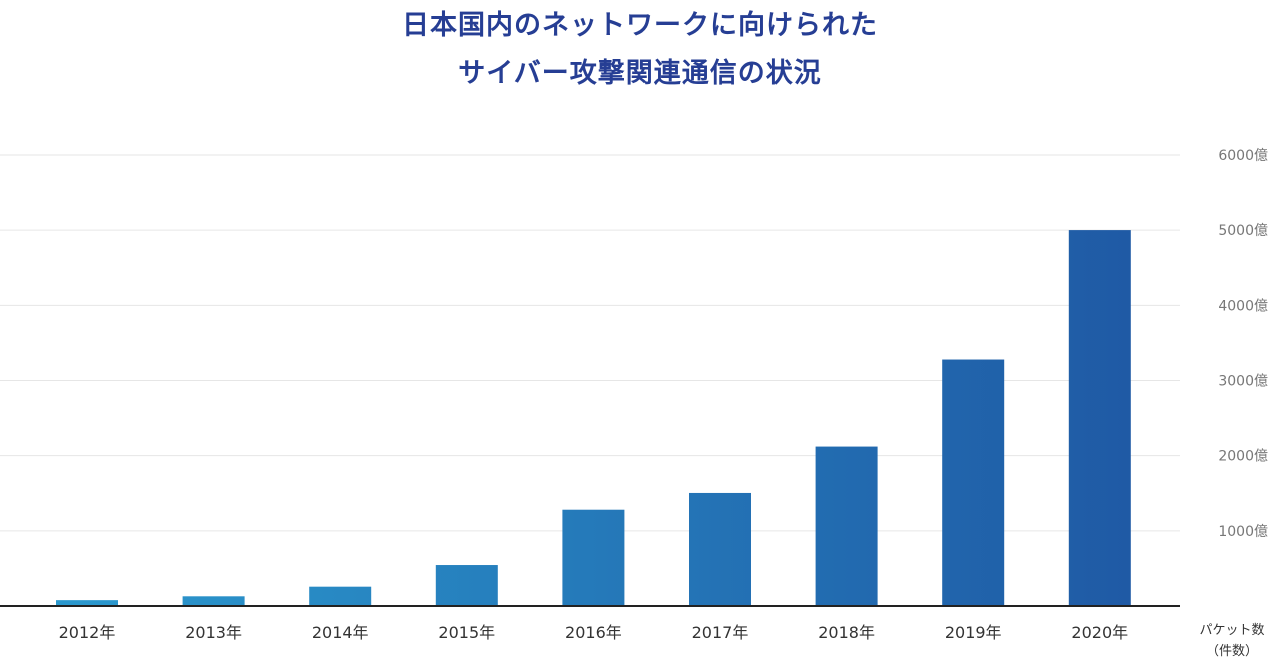  What do you see at coordinates (87, 632) in the screenshot?
I see `x-tick-label: 2012年` at bounding box center [87, 632].